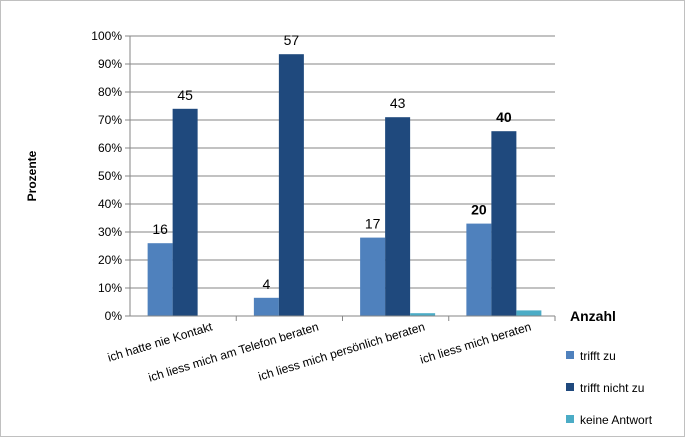  I want to click on legend-label: trifft nicht zu, so click(612, 388).